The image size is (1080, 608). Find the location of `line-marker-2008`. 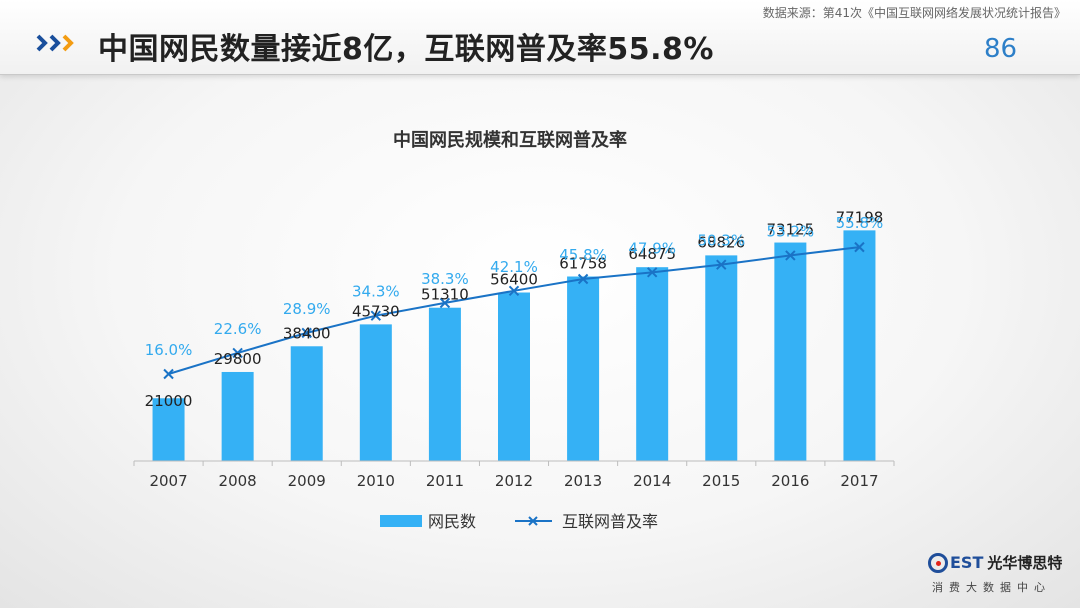

line-marker-2008 is located at coordinates (237, 353).